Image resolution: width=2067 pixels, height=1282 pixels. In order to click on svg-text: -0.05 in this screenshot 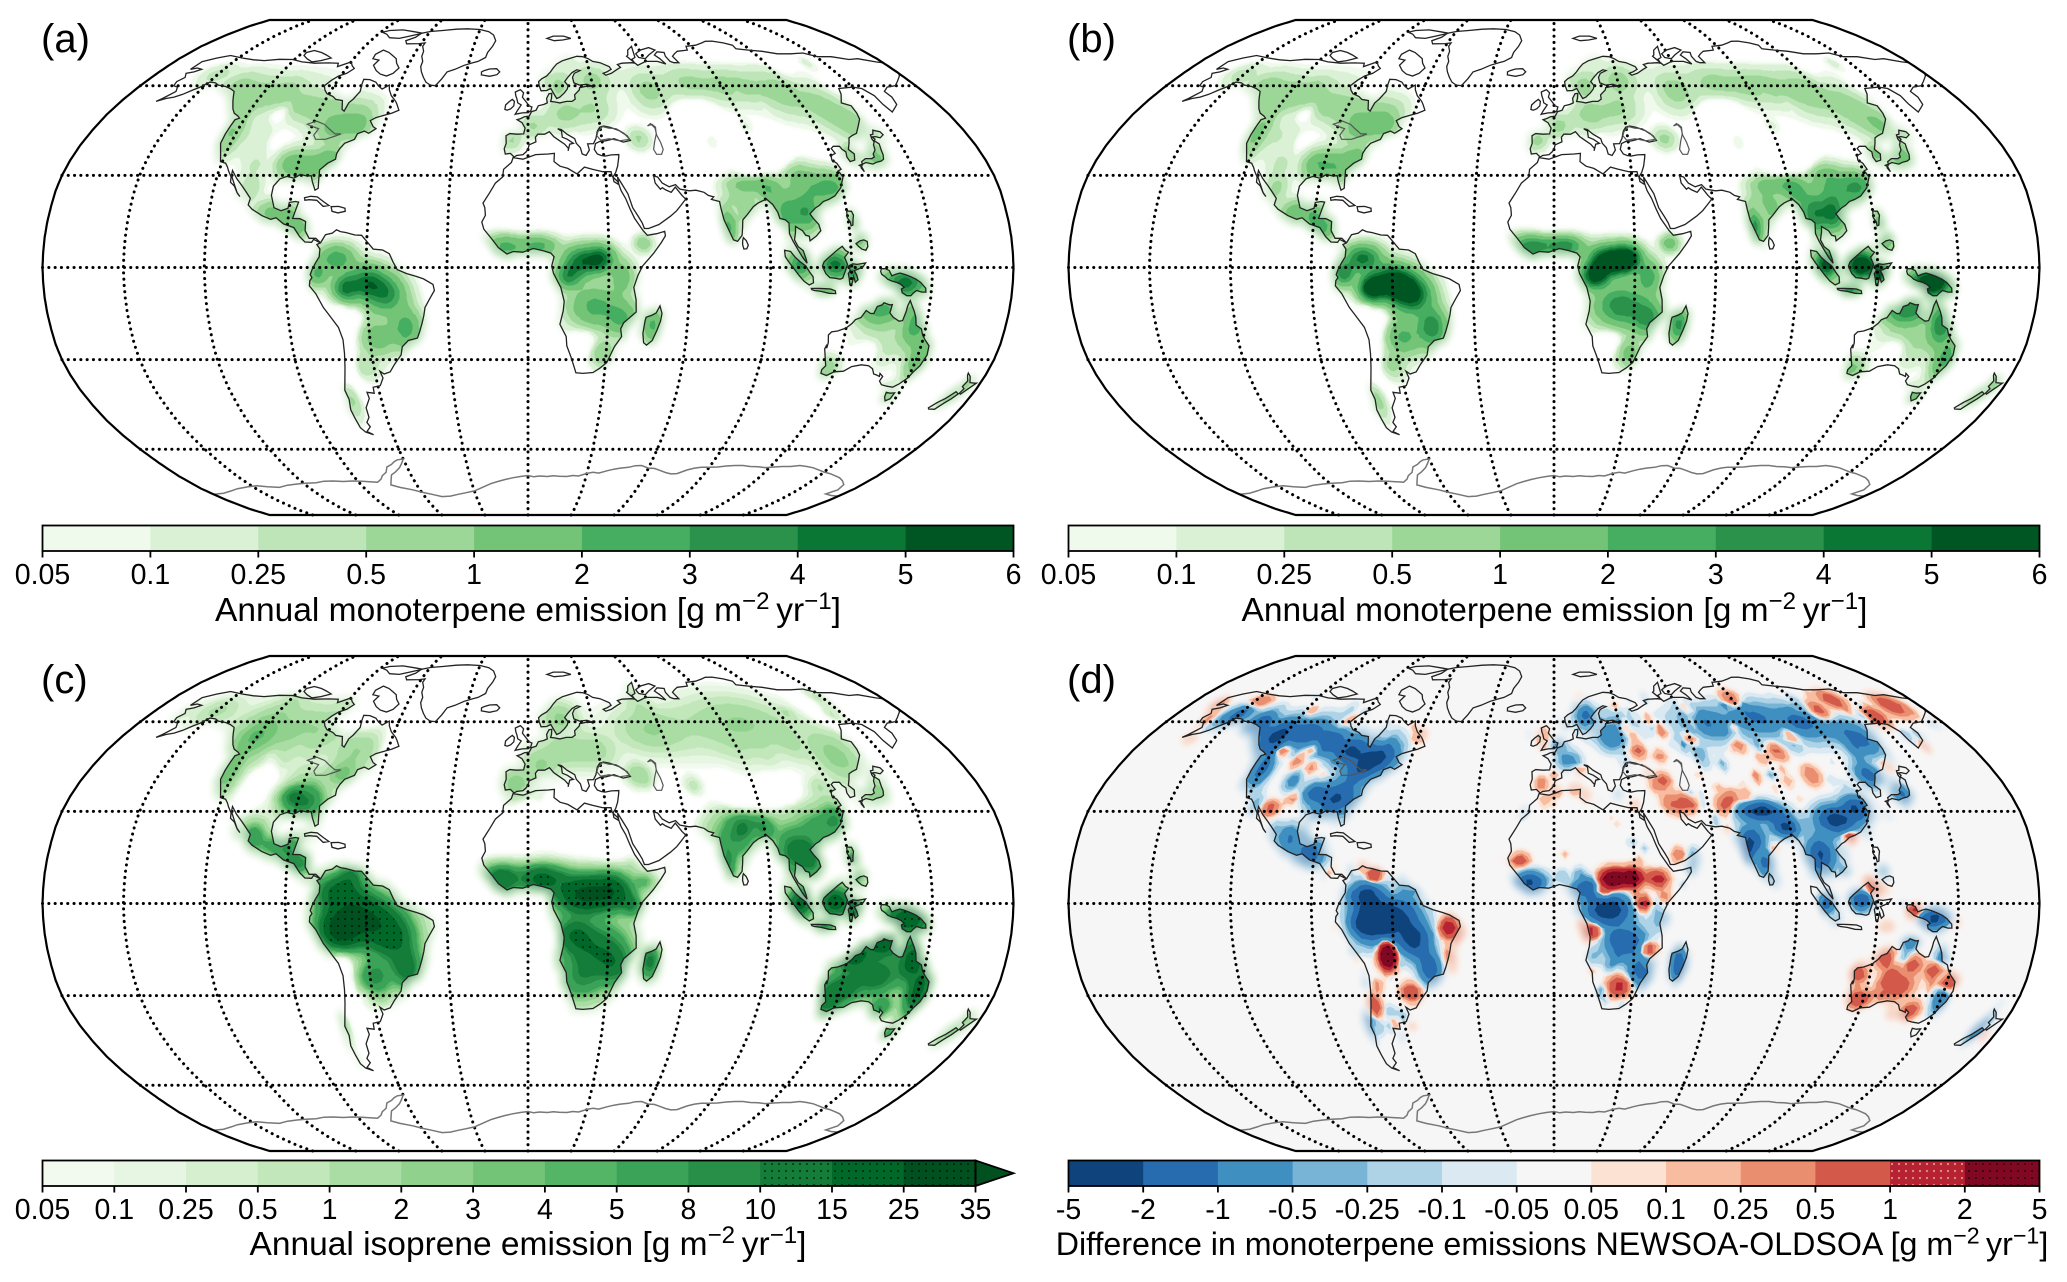, I will do `click(1516, 1210)`.